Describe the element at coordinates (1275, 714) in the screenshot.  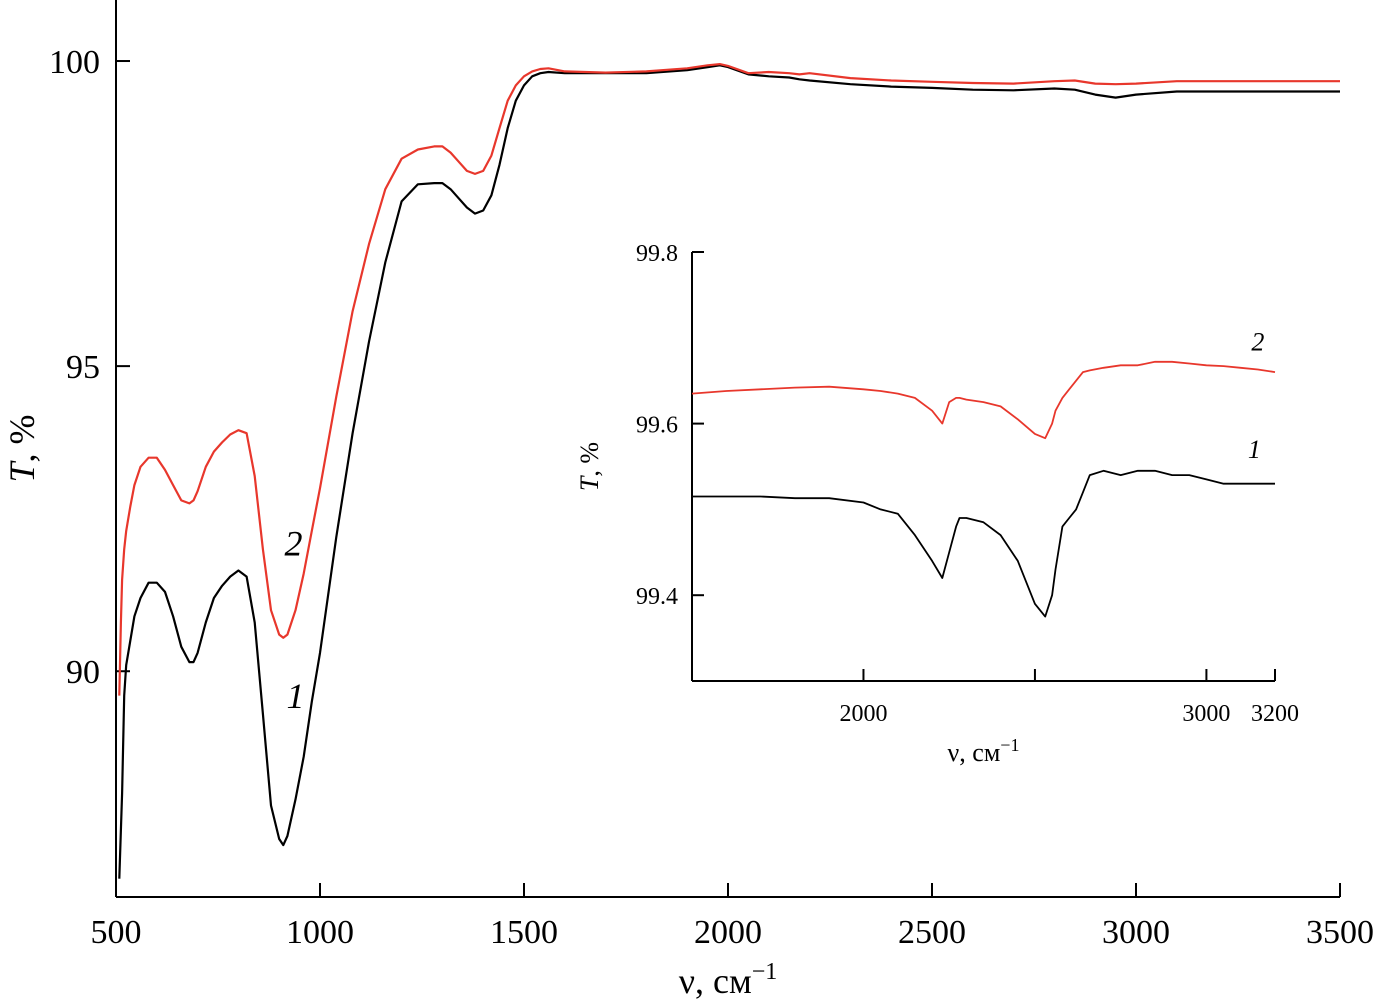
I see `x-tick-label: 3200` at that location.